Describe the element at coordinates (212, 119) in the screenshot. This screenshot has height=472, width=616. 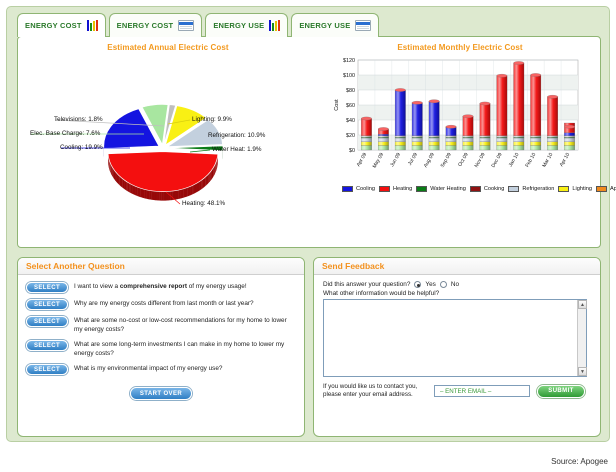
I see `pie-label-lighting: Lighting: 9.9%` at that location.